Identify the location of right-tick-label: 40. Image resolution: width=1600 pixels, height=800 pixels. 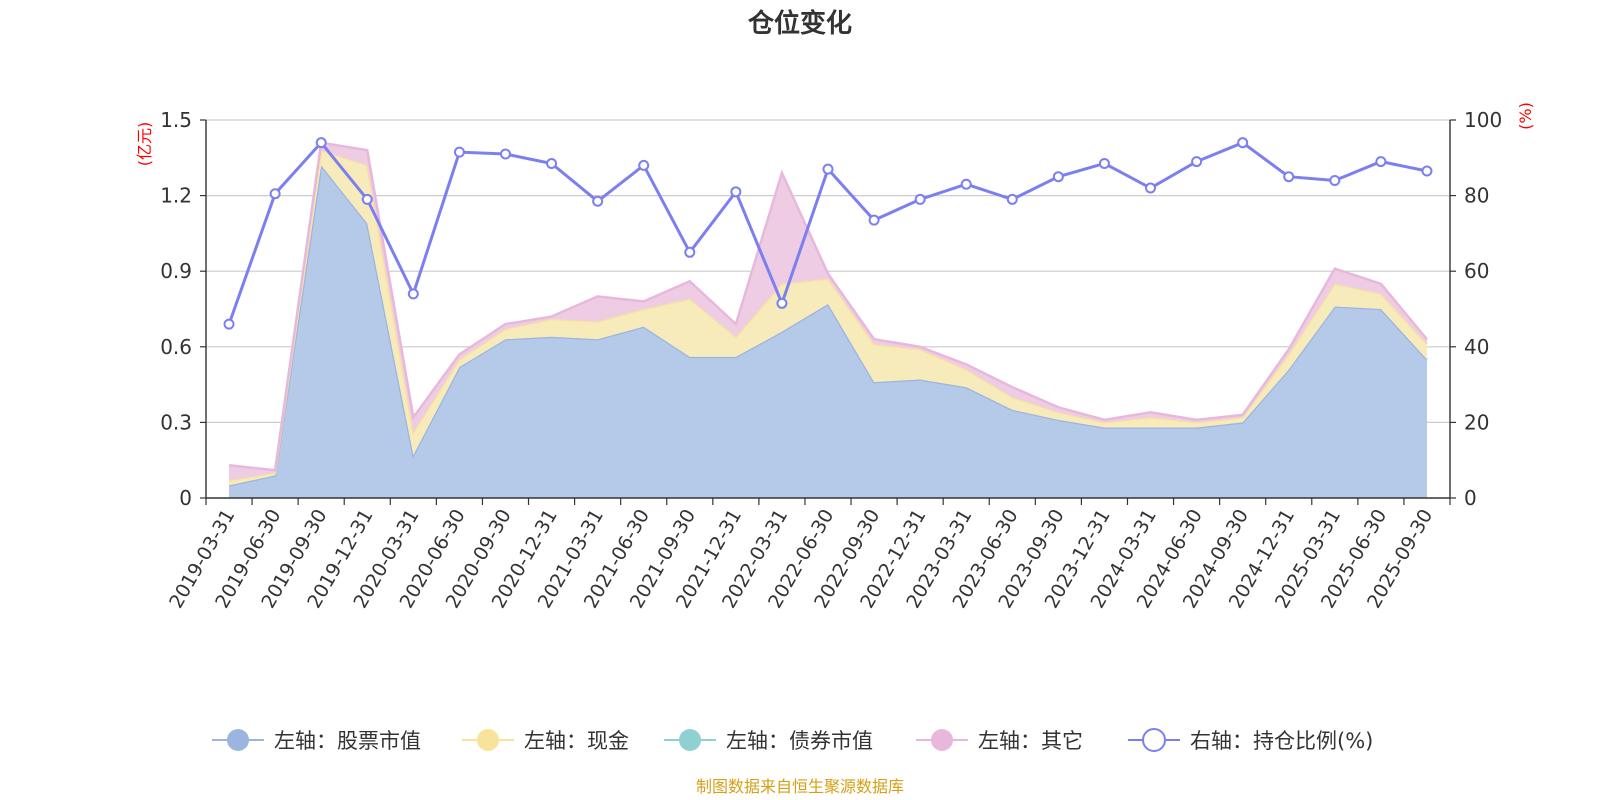
(1476, 347).